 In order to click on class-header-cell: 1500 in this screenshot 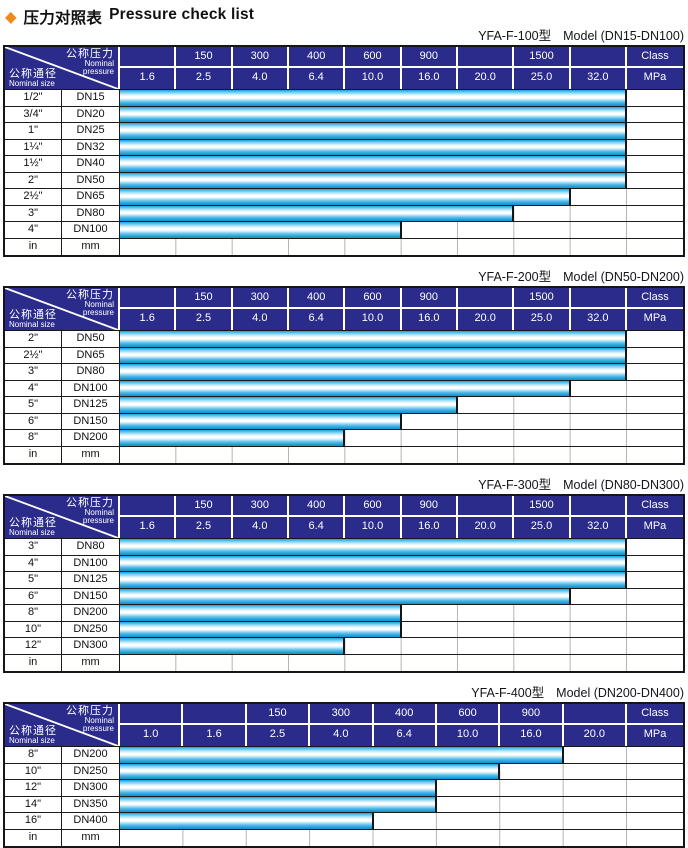, I will do `click(542, 57)`.